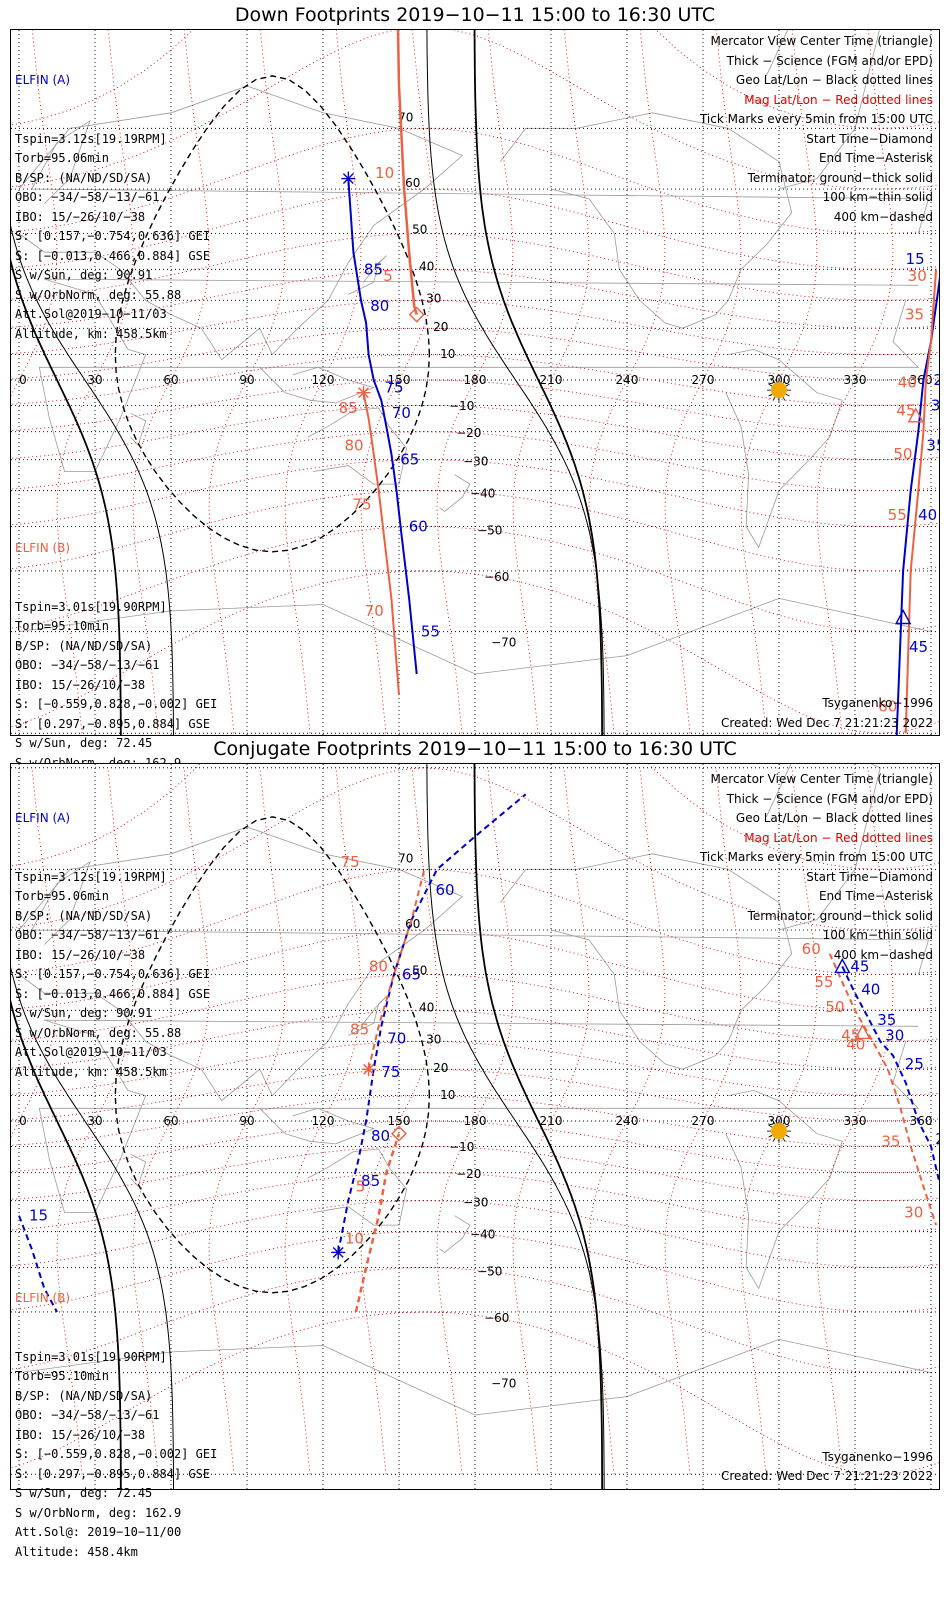 The height and width of the screenshot is (1601, 950). What do you see at coordinates (936, 380) in the screenshot?
I see `track-tick-label: 25` at bounding box center [936, 380].